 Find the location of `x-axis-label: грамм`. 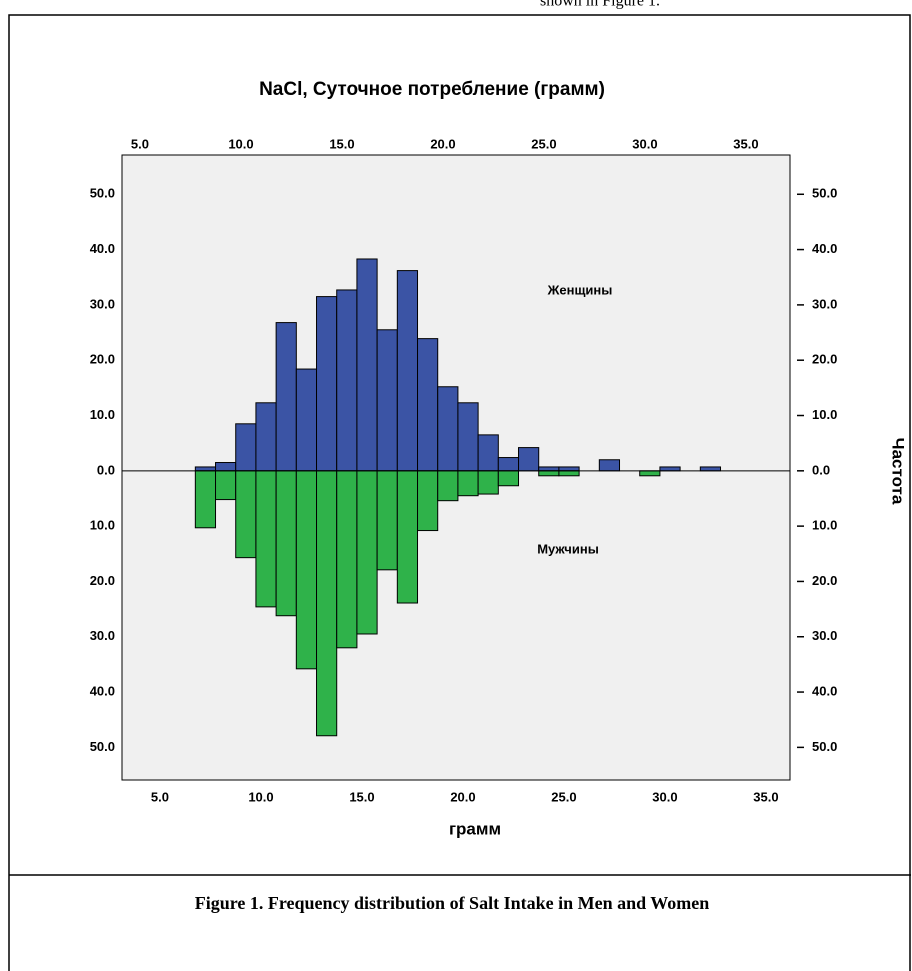

x-axis-label: грамм is located at coordinates (475, 828).